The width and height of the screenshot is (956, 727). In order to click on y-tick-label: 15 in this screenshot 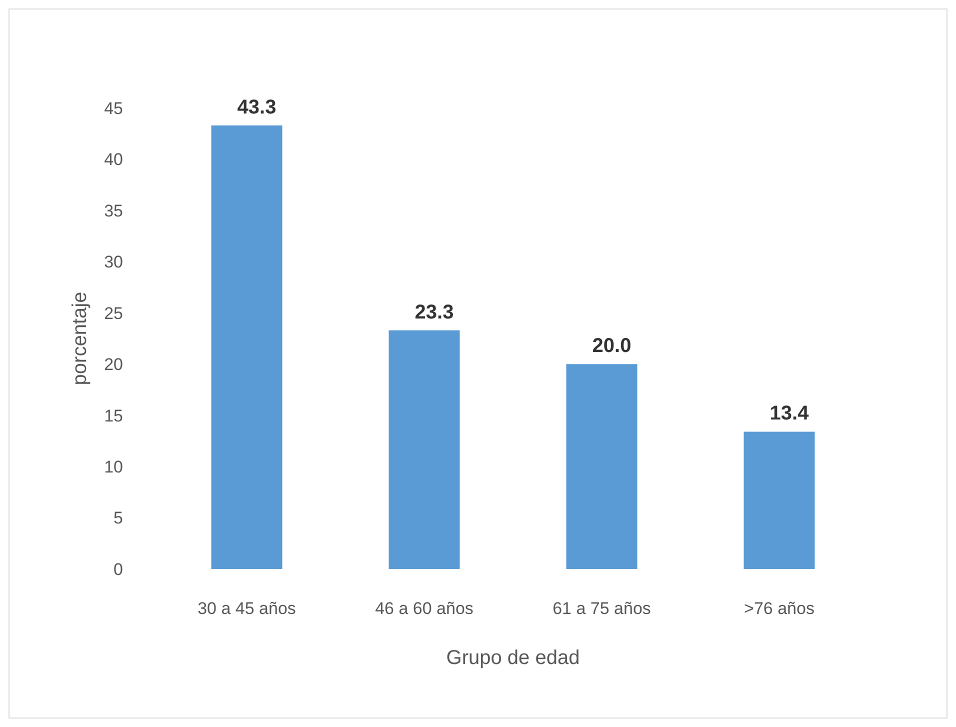, I will do `click(113, 416)`.